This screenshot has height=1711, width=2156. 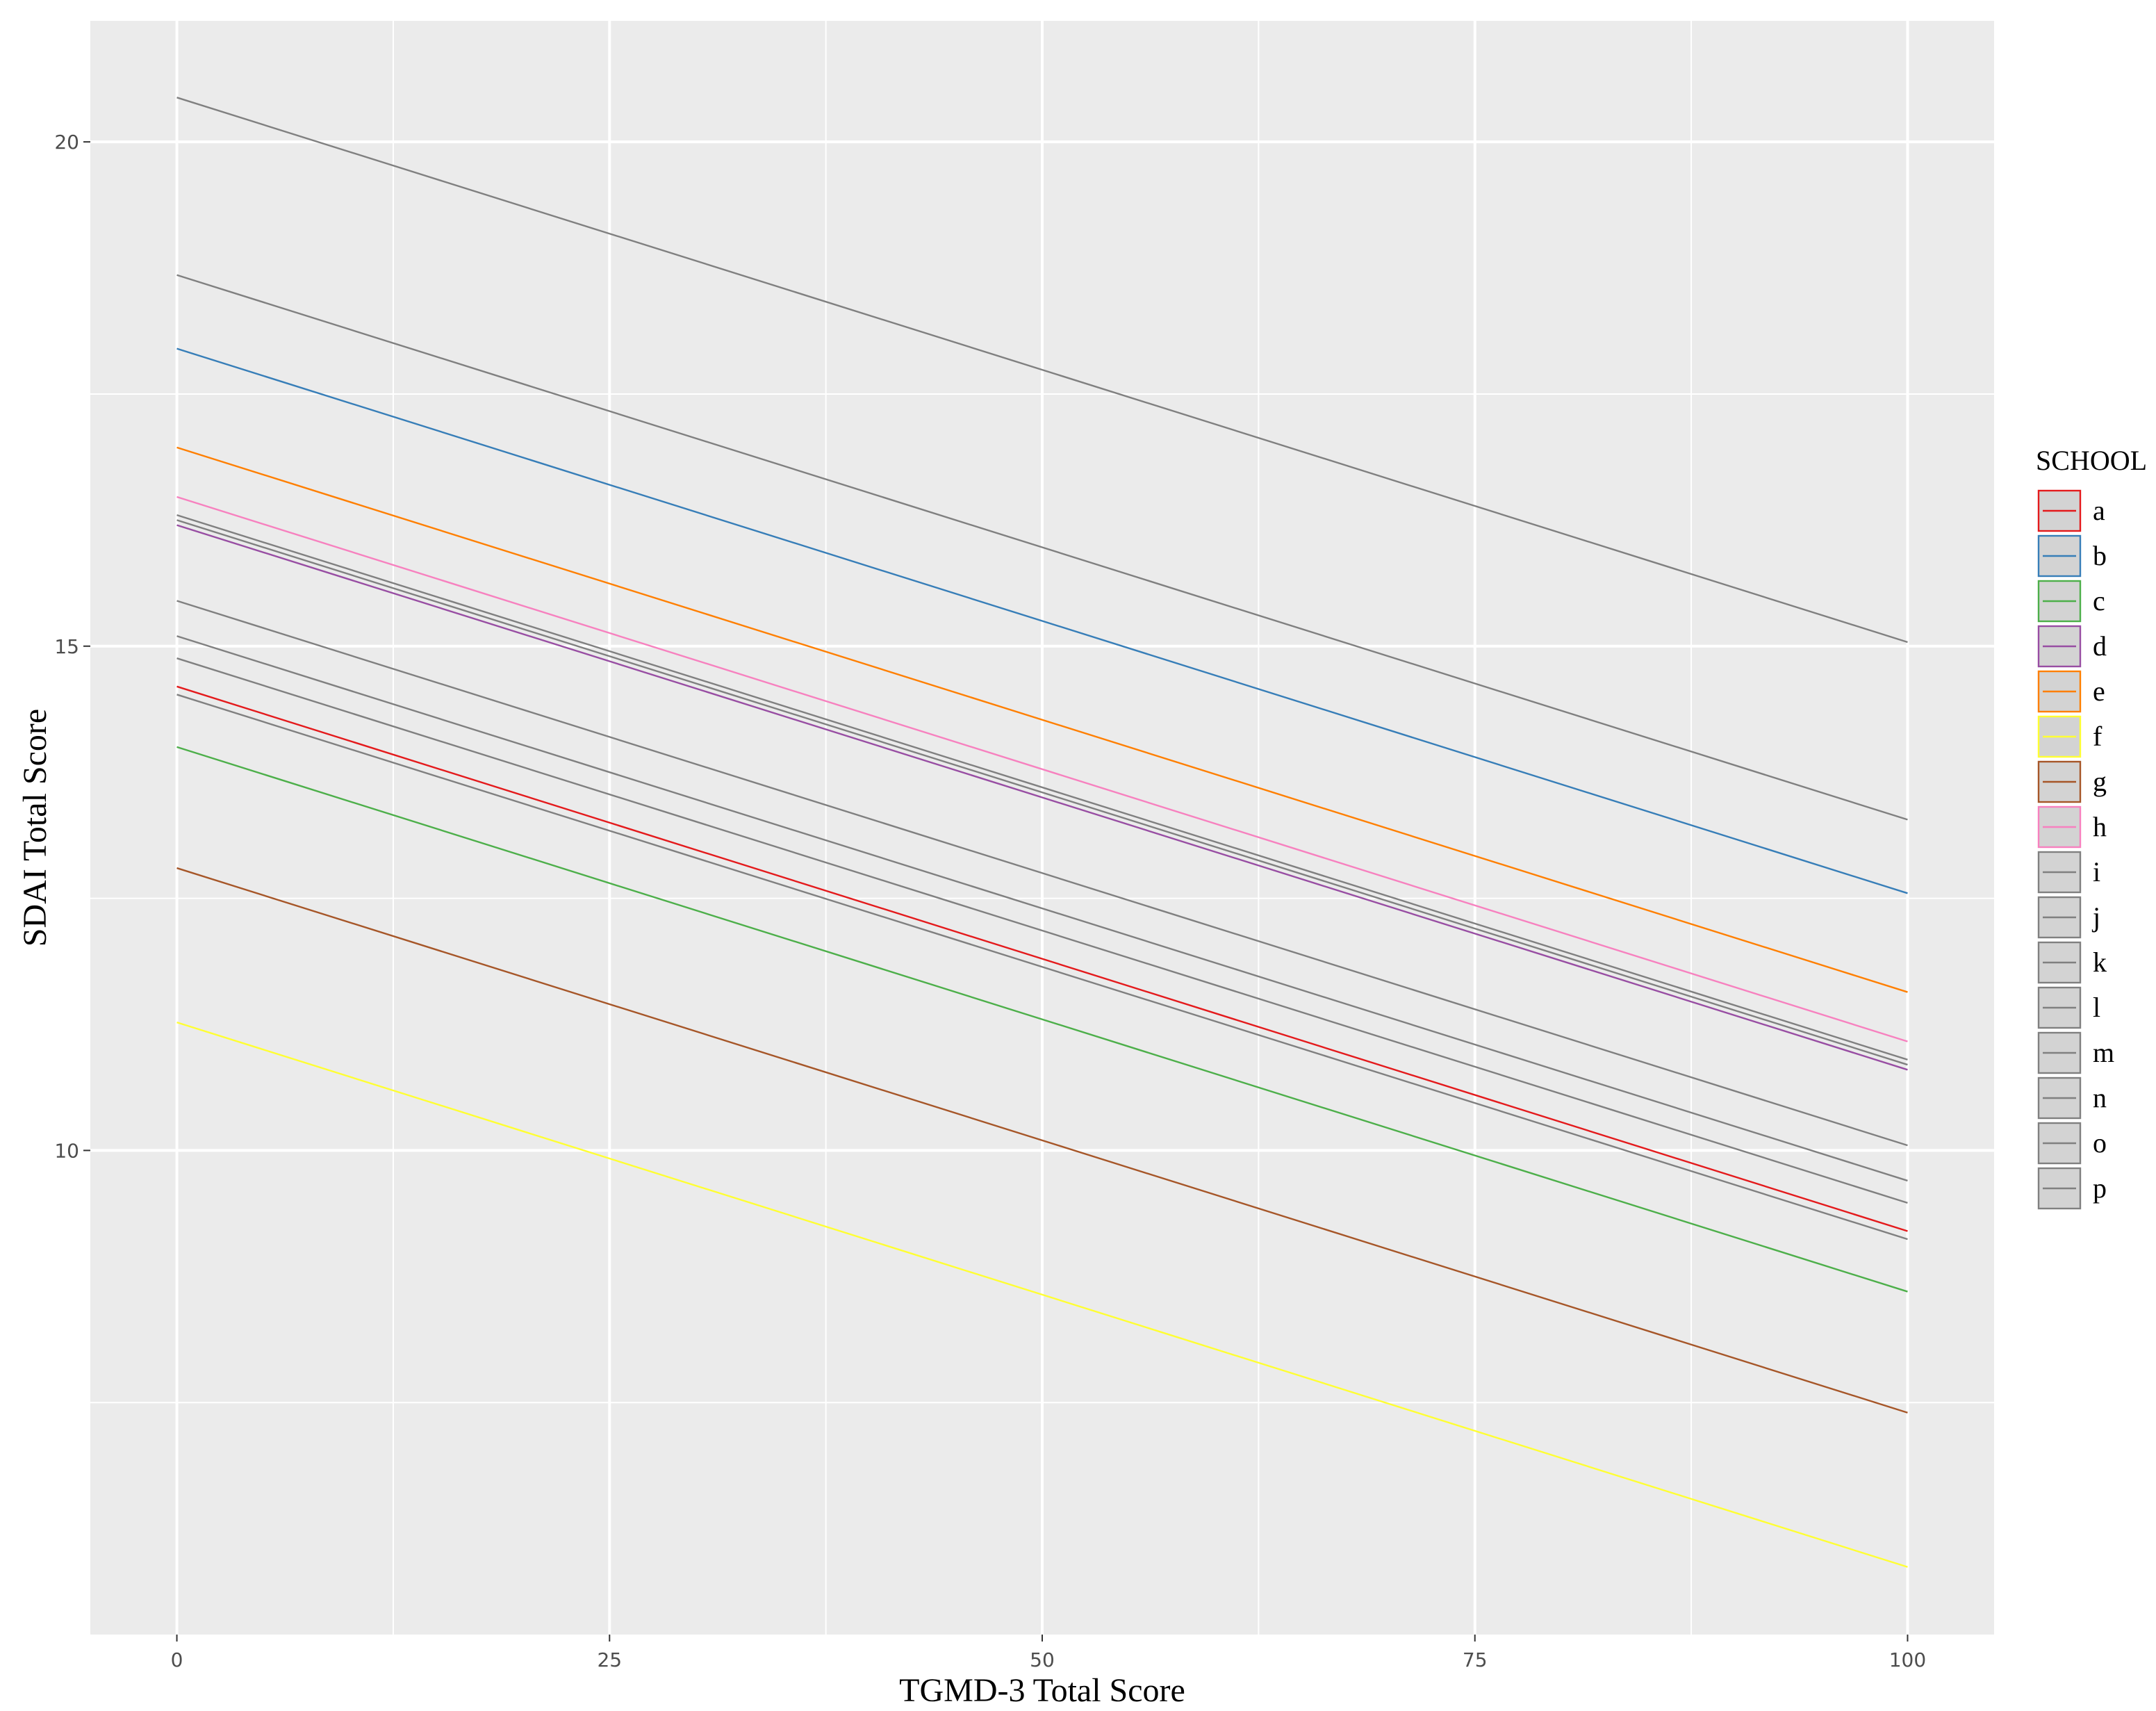 I want to click on legend-item-n: n, so click(x=2072, y=1098).